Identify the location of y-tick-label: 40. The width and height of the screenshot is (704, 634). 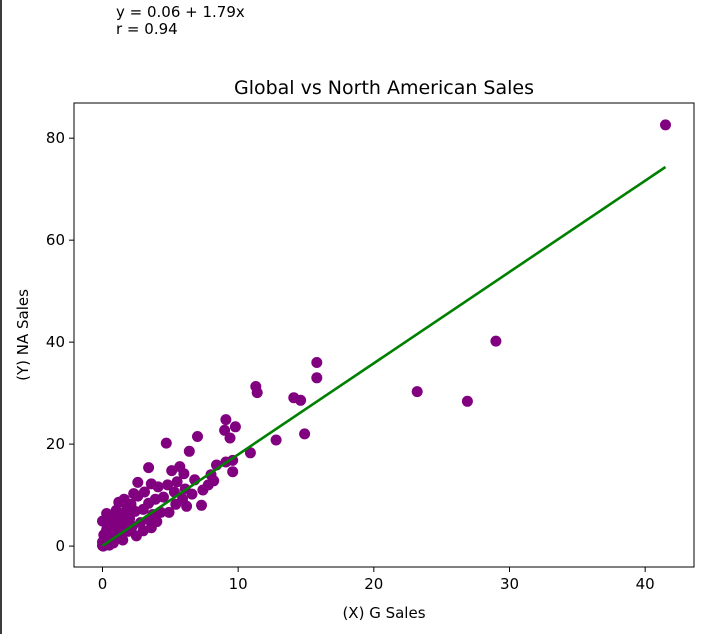
(55, 342).